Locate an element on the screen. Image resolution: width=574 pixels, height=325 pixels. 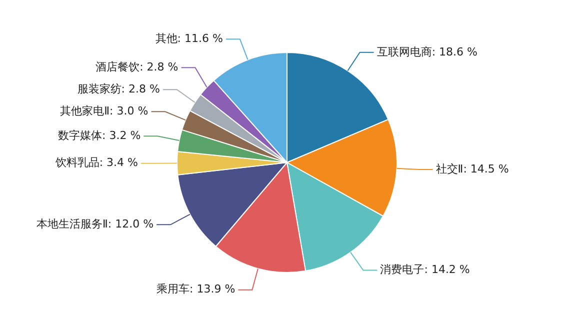
slice-label: 本地生活服务Ⅱ: 12.0 % is located at coordinates (95, 223).